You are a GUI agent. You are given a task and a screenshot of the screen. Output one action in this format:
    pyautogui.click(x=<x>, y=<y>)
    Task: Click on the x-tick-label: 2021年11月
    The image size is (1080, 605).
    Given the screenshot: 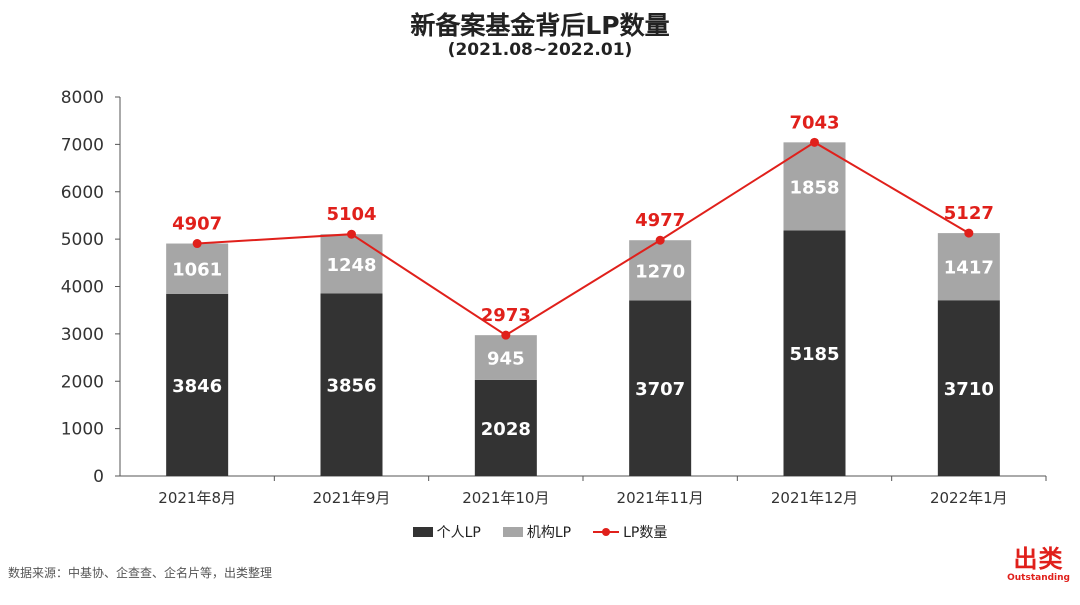 What is the action you would take?
    pyautogui.click(x=660, y=498)
    